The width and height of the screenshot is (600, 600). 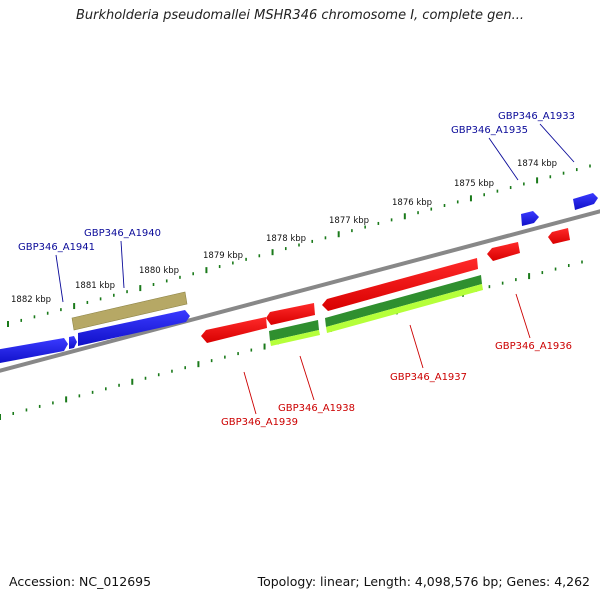 What do you see at coordinates (259, 422) in the screenshot?
I see `gene-label-g1939: GBP346_A1939` at bounding box center [259, 422].